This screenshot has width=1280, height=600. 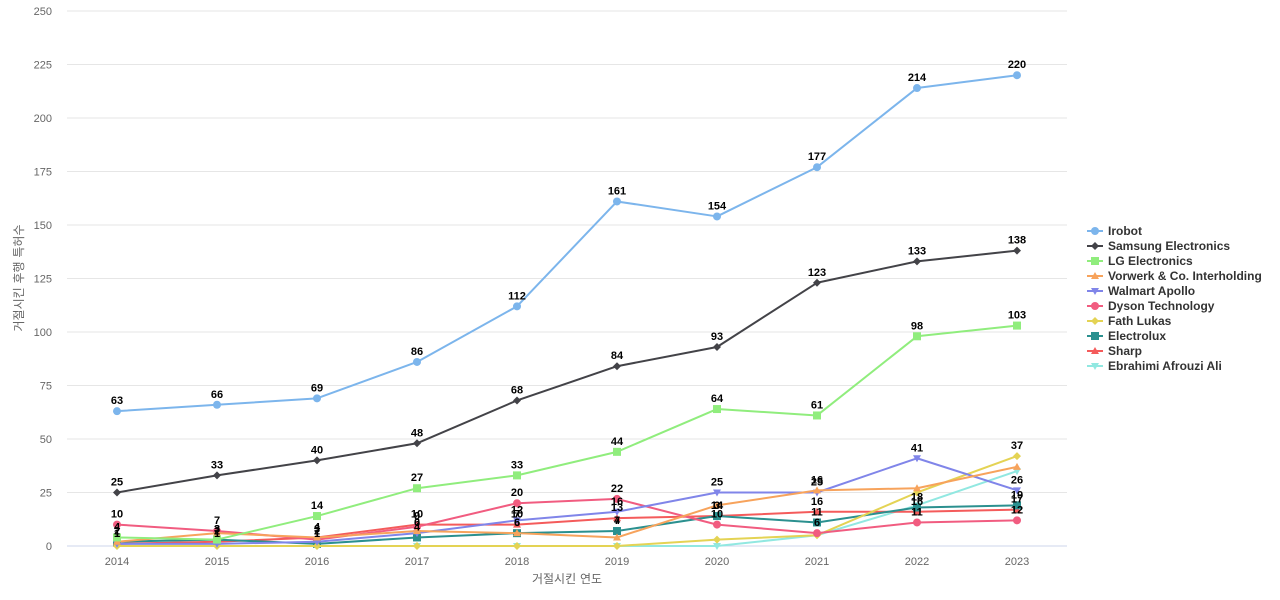 What do you see at coordinates (567, 526) in the screenshot?
I see `series-line-sharp` at bounding box center [567, 526].